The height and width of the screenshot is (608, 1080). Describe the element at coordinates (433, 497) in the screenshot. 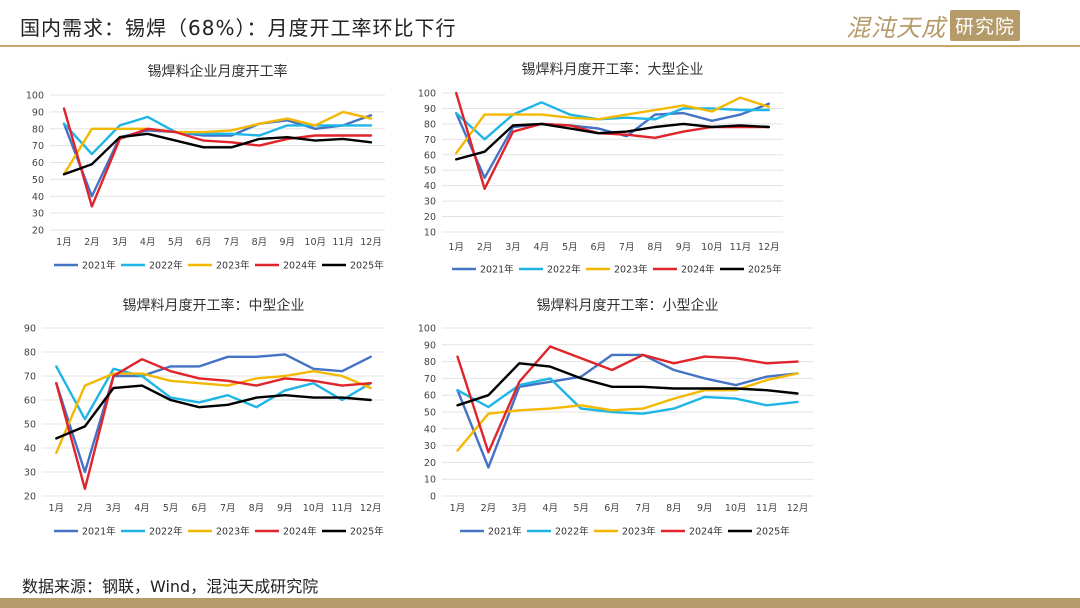

I see `y-tick-label: 0` at that location.